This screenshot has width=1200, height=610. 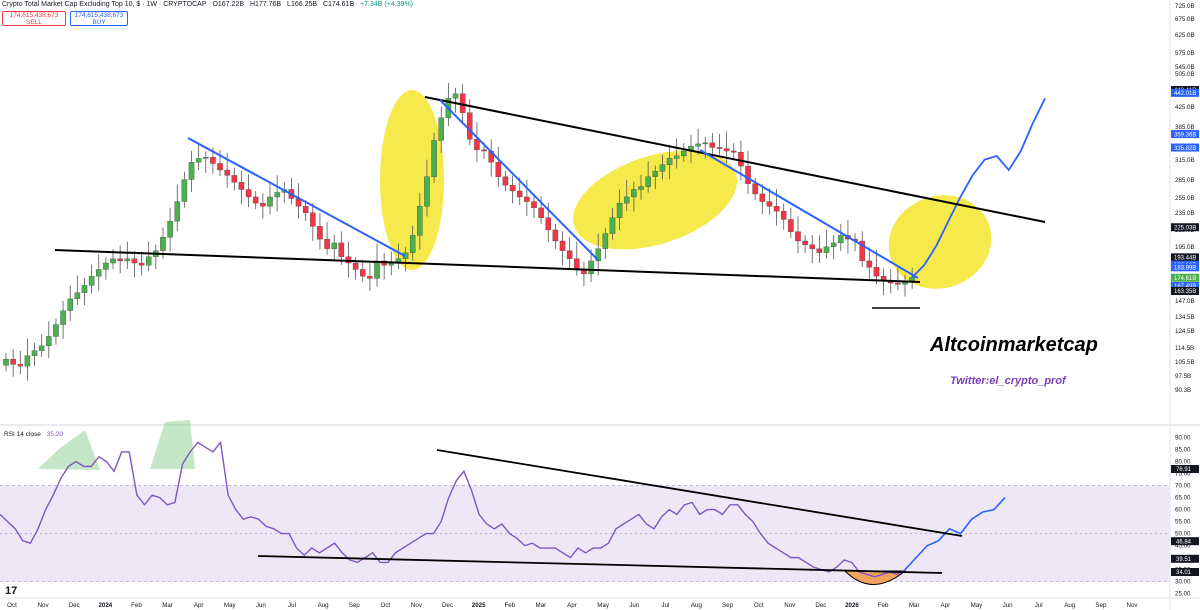 What do you see at coordinates (1183, 546) in the screenshot?
I see `rsi-tick-label: 45.00` at bounding box center [1183, 546].